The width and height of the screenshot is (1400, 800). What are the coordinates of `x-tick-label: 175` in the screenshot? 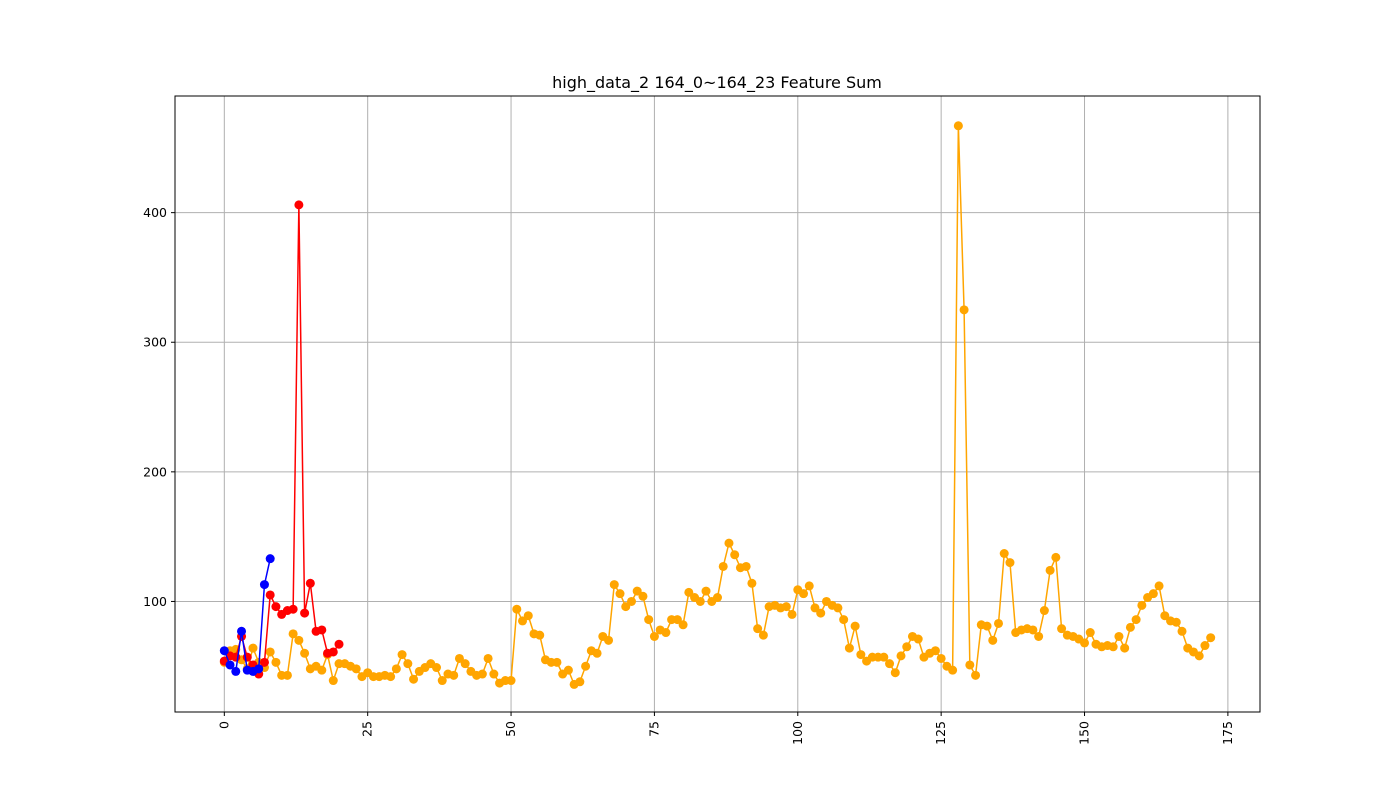 It's located at (1227, 733).